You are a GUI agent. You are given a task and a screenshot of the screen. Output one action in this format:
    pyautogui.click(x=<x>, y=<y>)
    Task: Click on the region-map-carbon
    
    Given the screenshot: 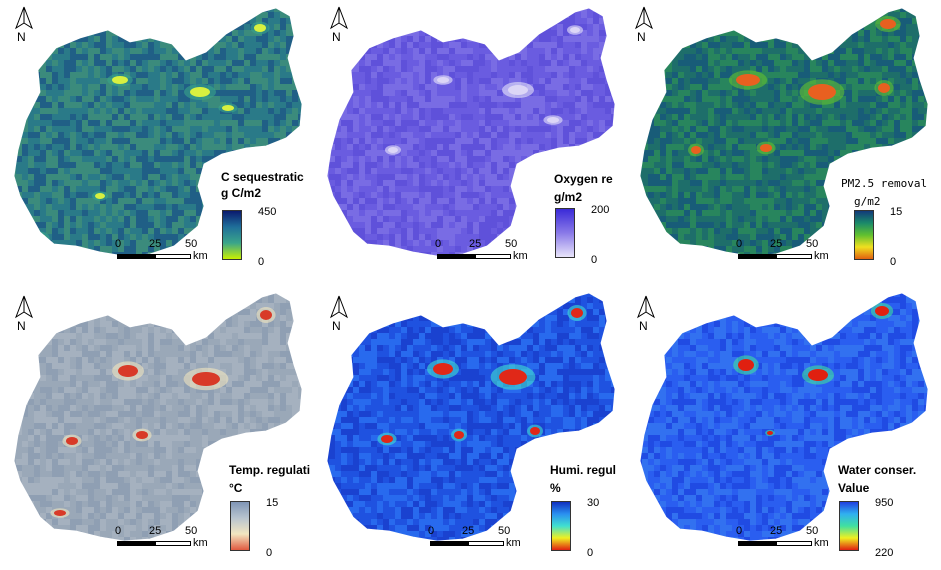 What is the action you would take?
    pyautogui.click(x=158, y=132)
    